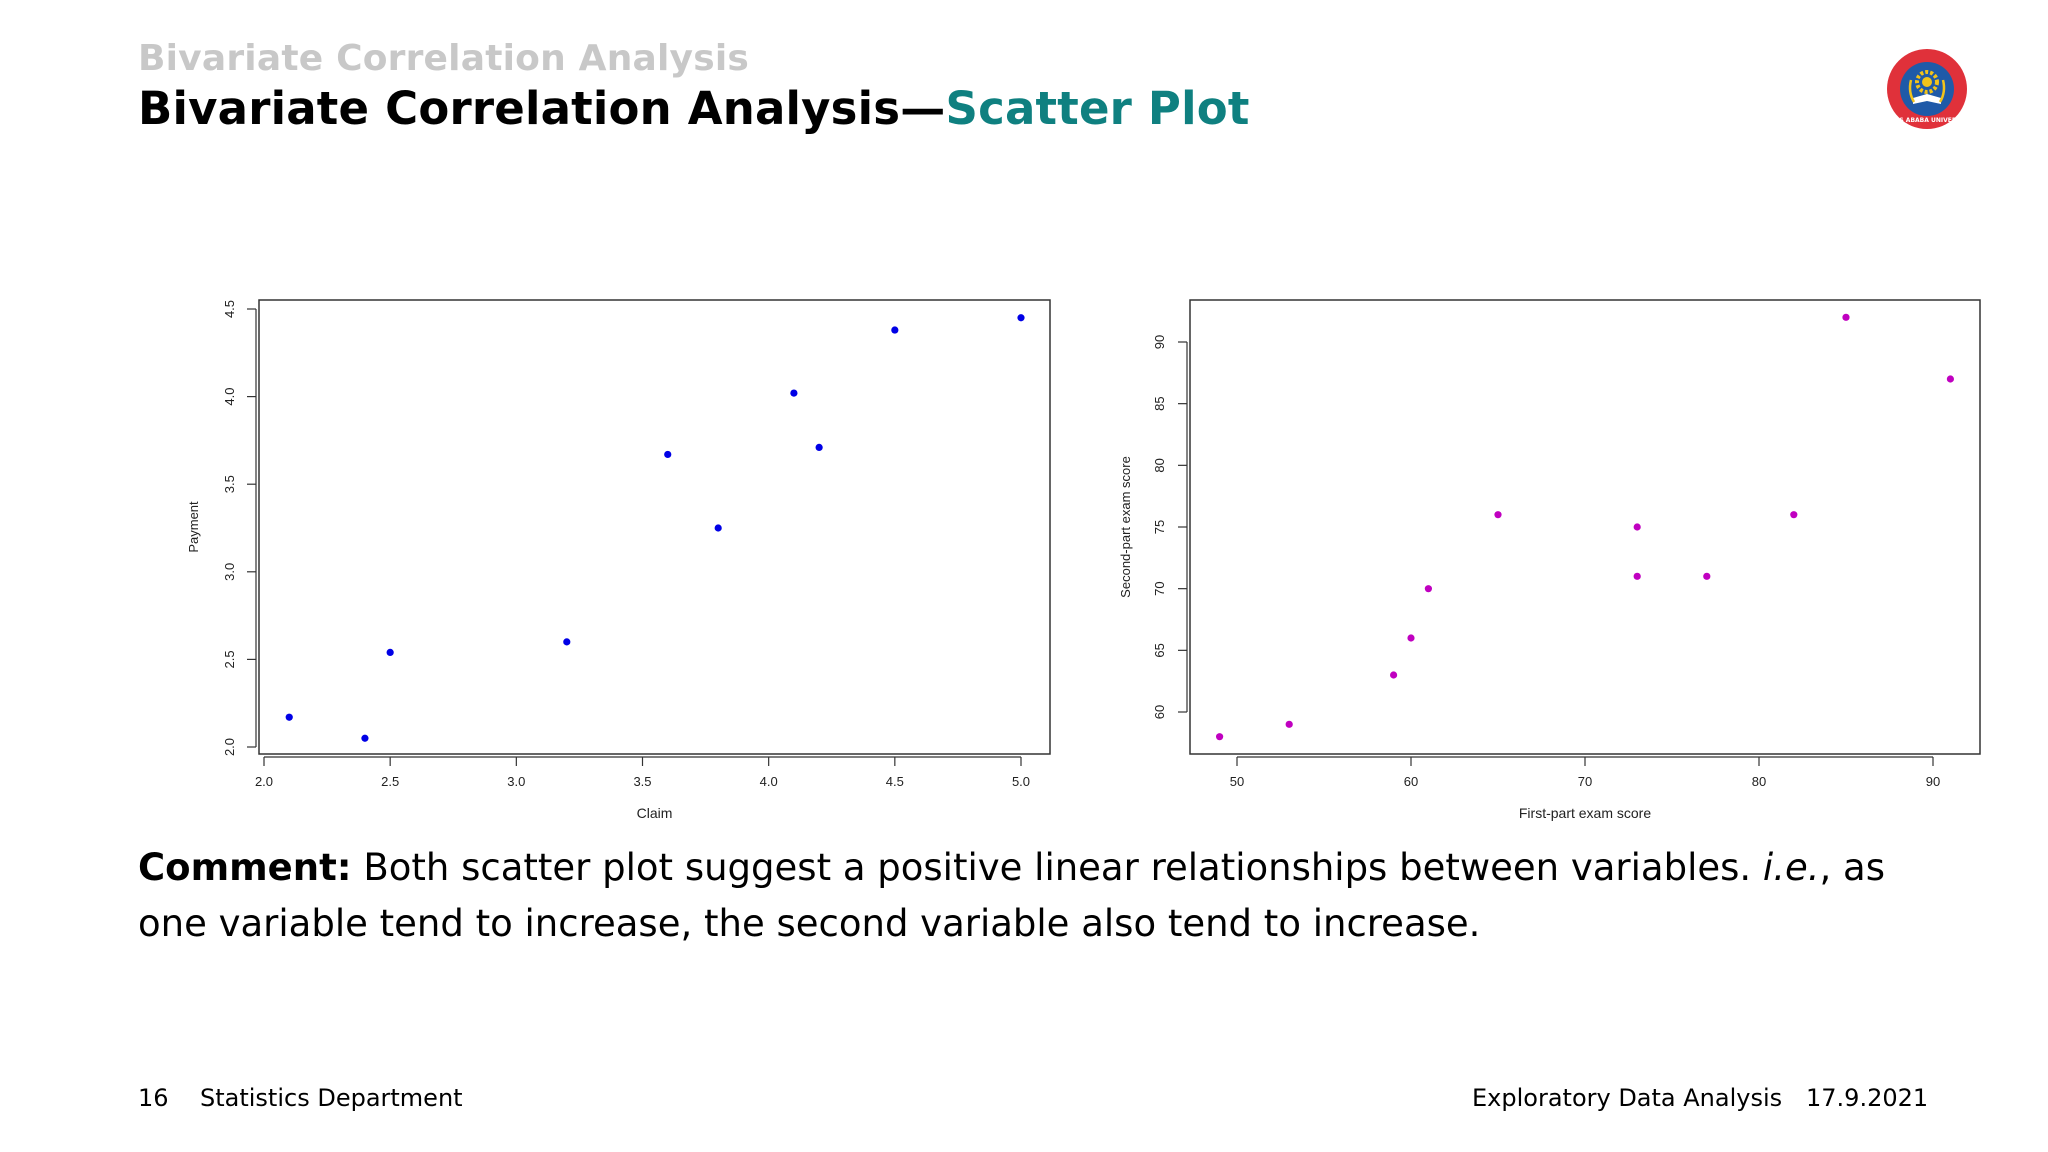 This screenshot has height=1152, width=2048. I want to click on x-tick-label: 70, so click(1585, 781).